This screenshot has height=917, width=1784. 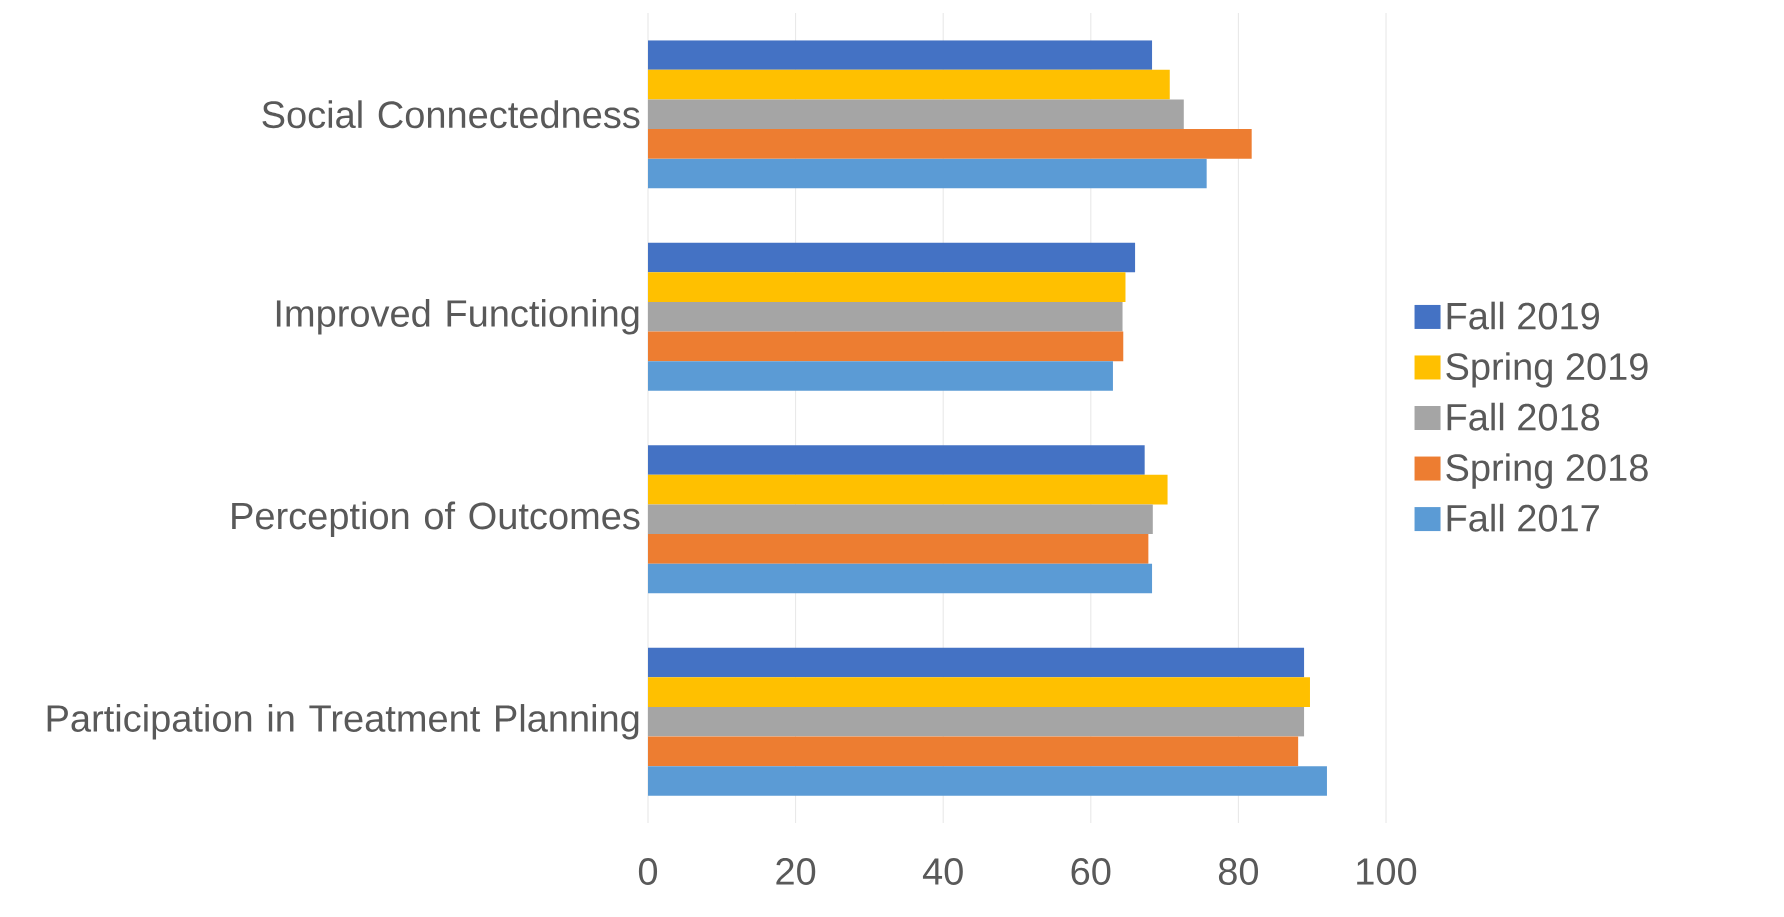 What do you see at coordinates (1523, 517) in the screenshot?
I see `legend-label: Fall 2017` at bounding box center [1523, 517].